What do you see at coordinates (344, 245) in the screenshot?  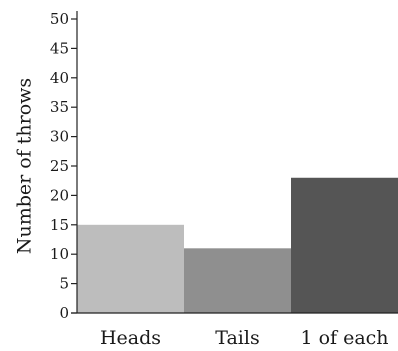 I see `bar-1-of-each` at bounding box center [344, 245].